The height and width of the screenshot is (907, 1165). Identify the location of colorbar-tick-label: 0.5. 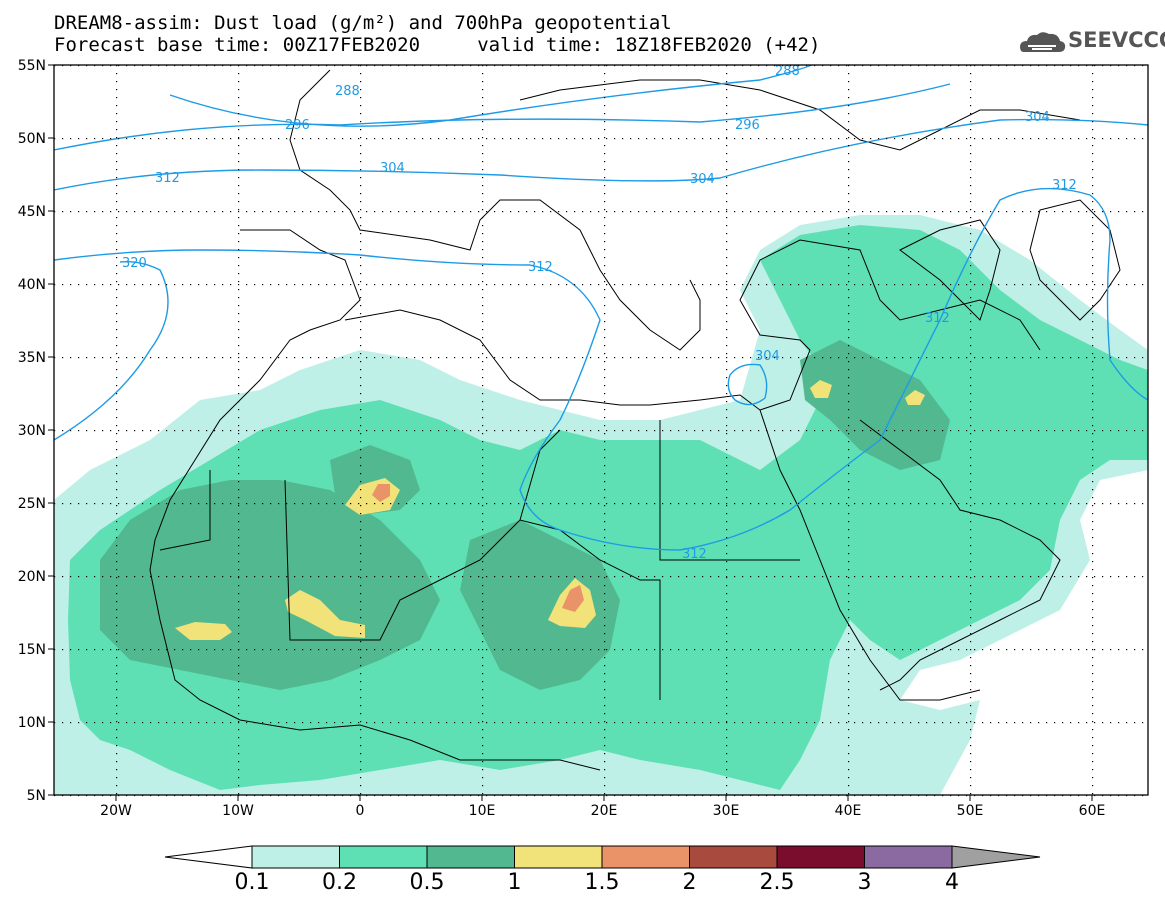
(427, 882).